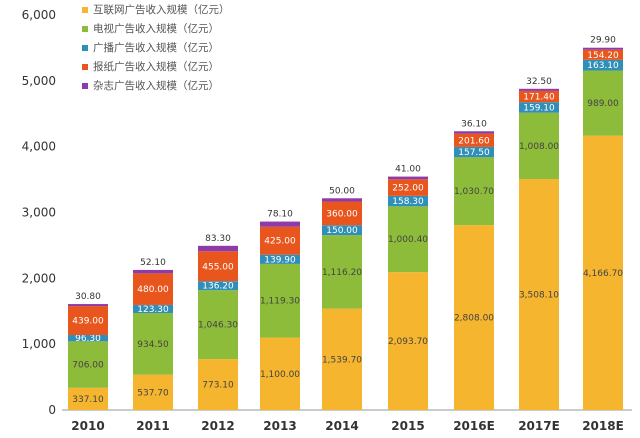  What do you see at coordinates (341, 426) in the screenshot?
I see `x-tick-label: 2014` at bounding box center [341, 426].